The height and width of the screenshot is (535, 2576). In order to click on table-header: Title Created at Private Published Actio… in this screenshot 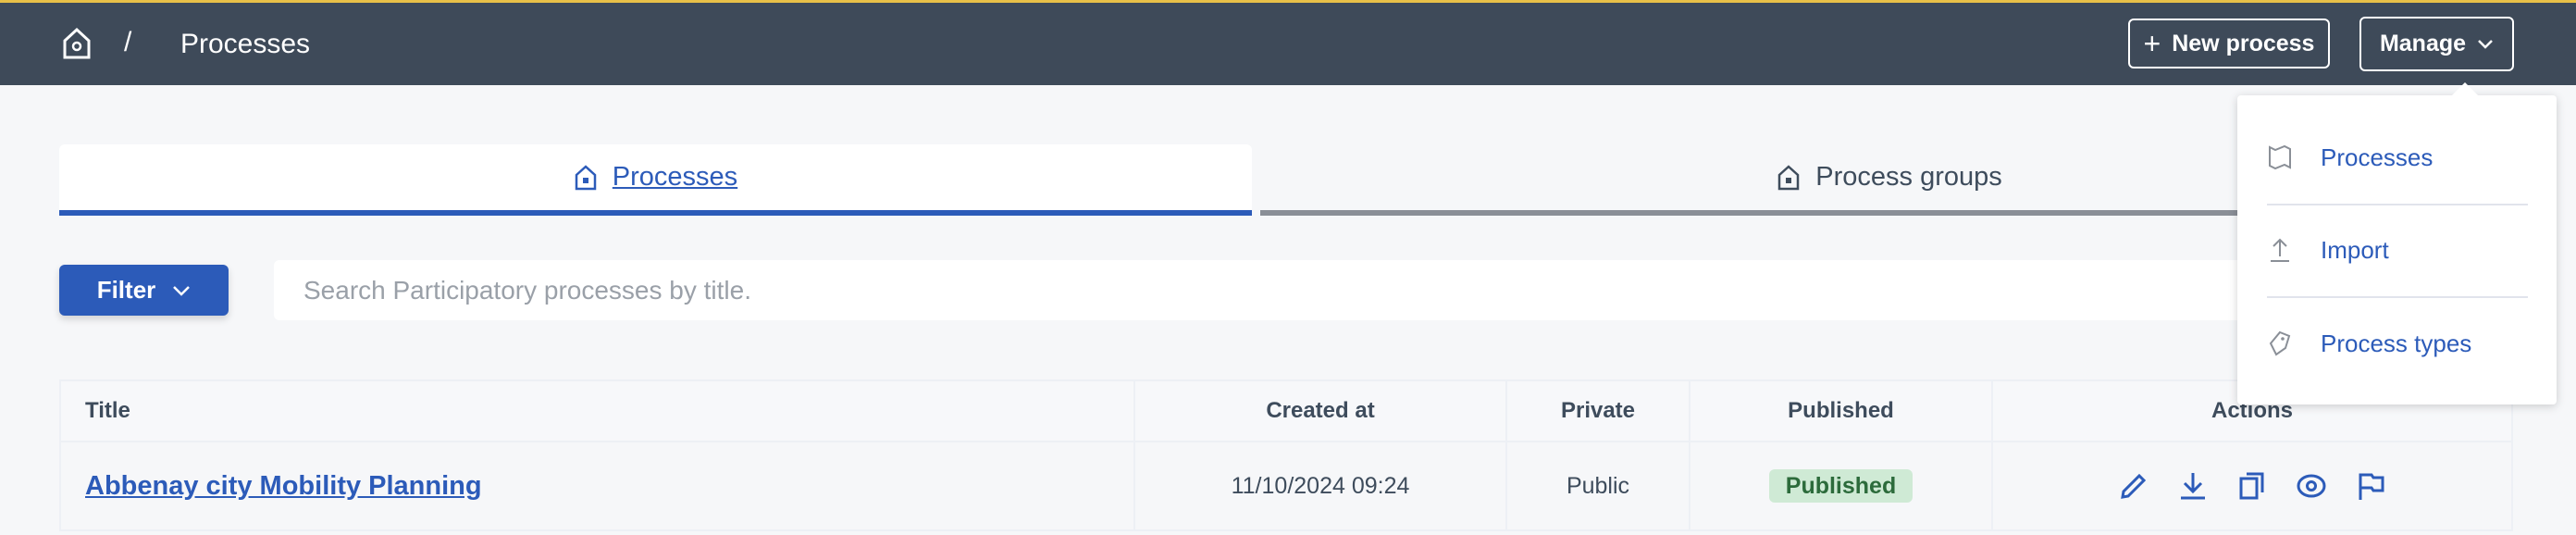, I will do `click(1286, 410)`.